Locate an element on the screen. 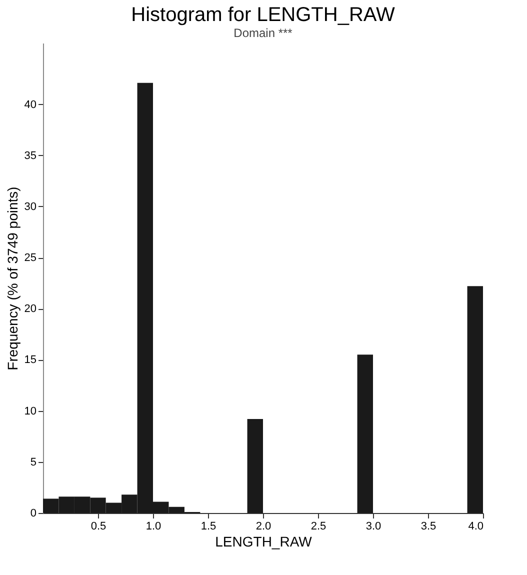  x-tick-label: 3.5 is located at coordinates (428, 526).